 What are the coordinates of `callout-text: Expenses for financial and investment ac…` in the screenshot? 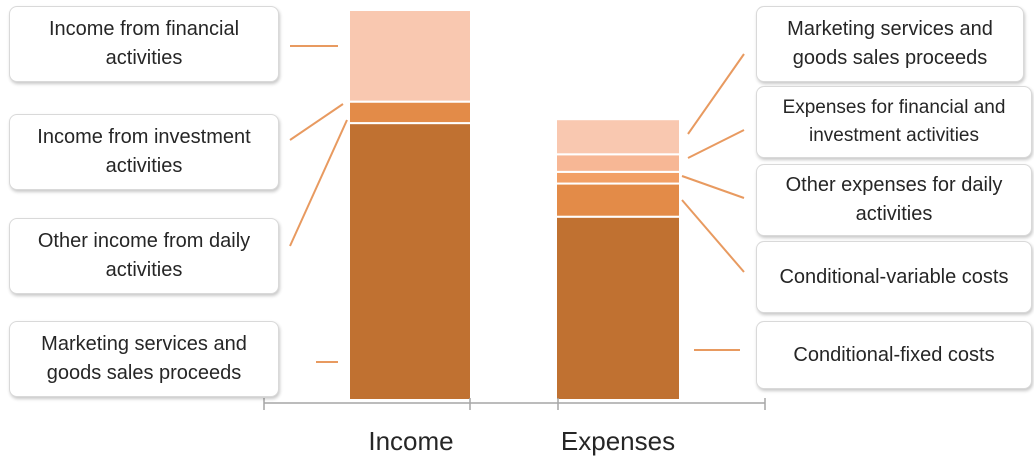 It's located at (894, 121).